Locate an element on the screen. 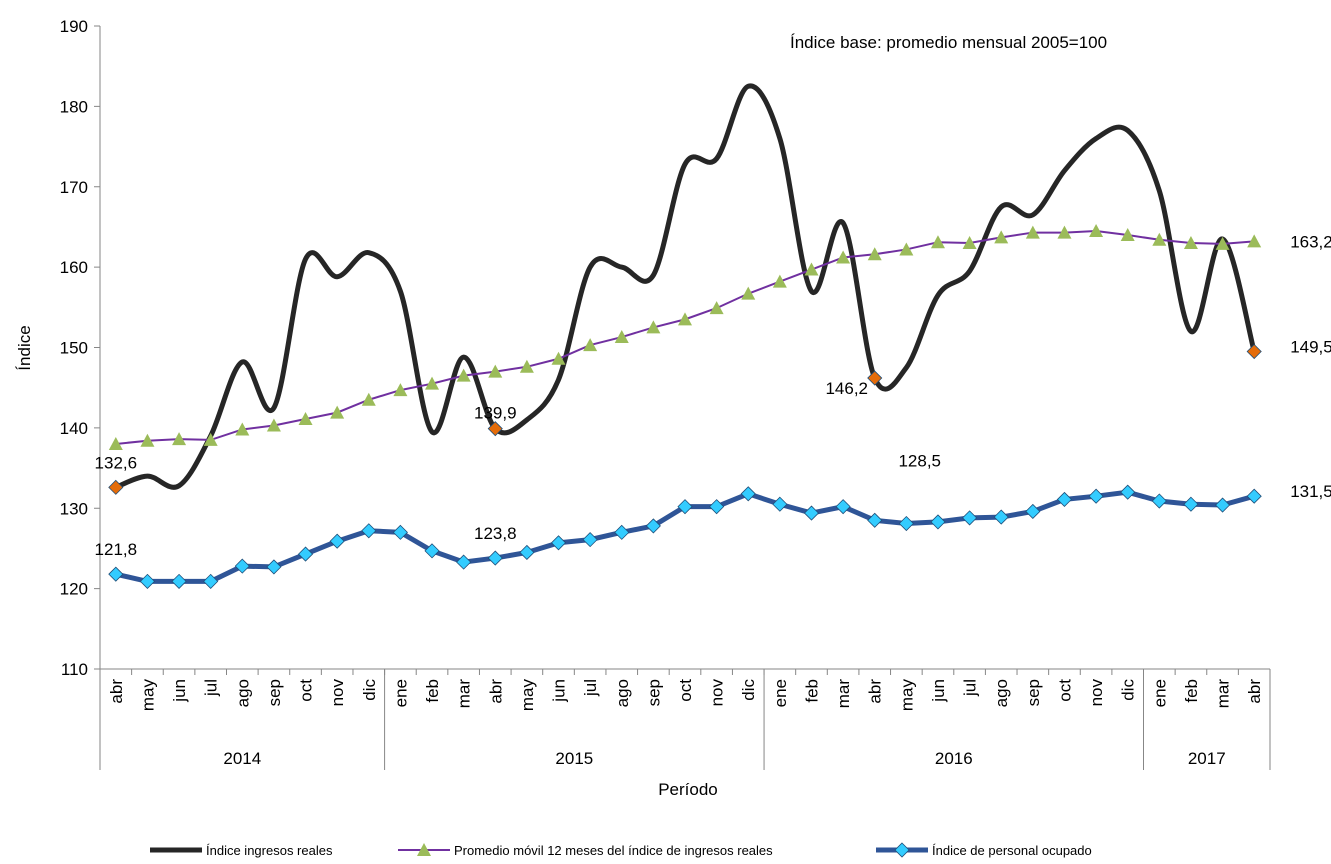 This screenshot has height=864, width=1331. data-label: 139,9 is located at coordinates (495, 413).